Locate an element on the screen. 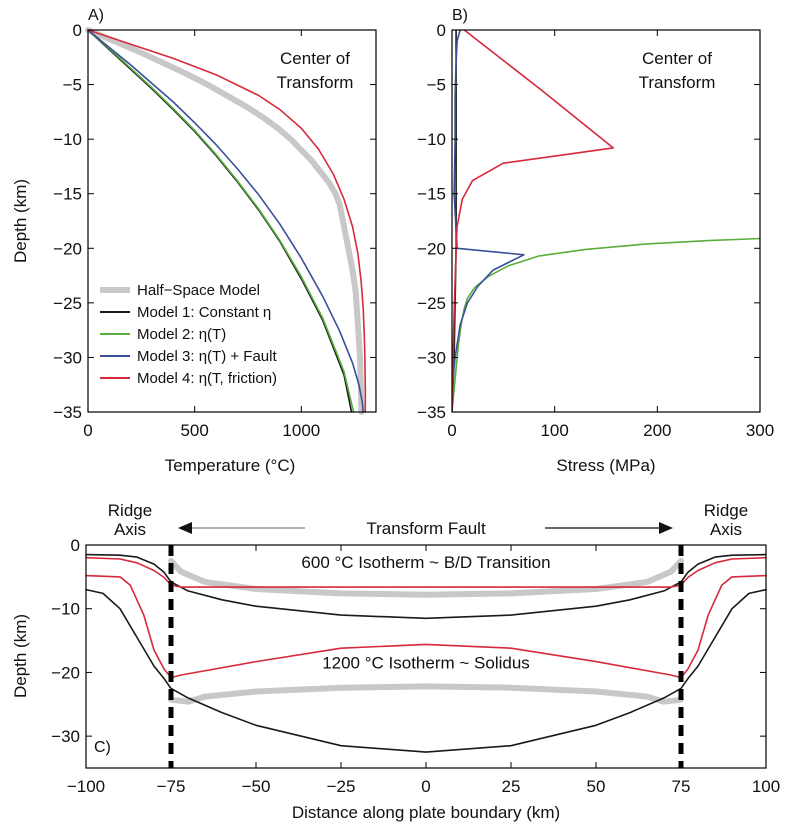 This screenshot has height=826, width=786. panel-b-xlabel: Stress (MPa) is located at coordinates (605, 465).